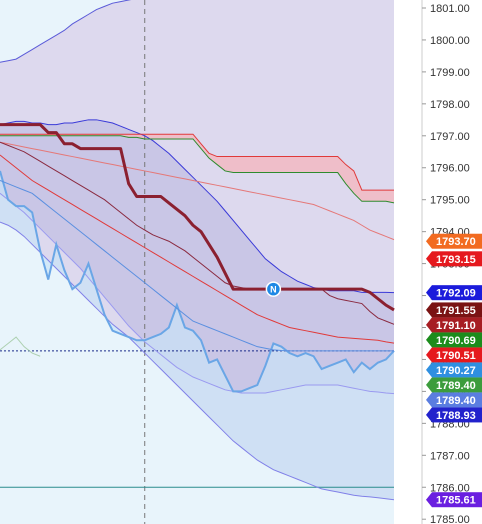 This screenshot has height=524, width=482. I want to click on news-marker-label: N, so click(273, 290).